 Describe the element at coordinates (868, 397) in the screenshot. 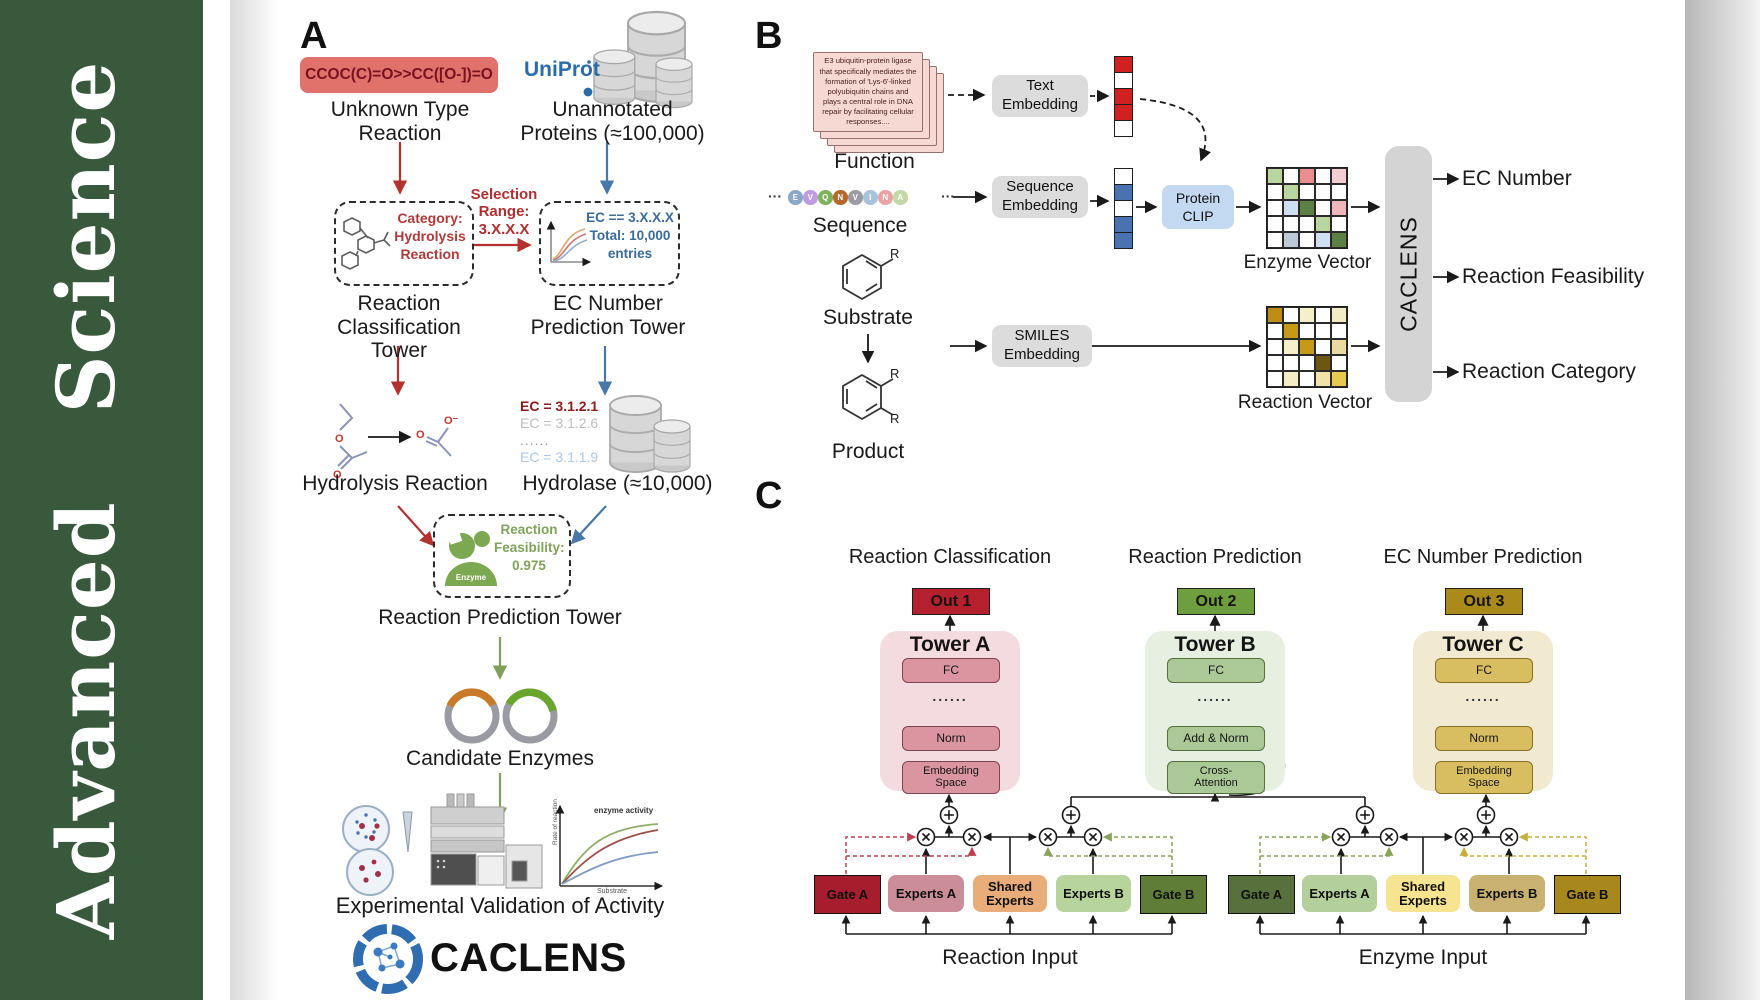

I see `product-molecule` at that location.